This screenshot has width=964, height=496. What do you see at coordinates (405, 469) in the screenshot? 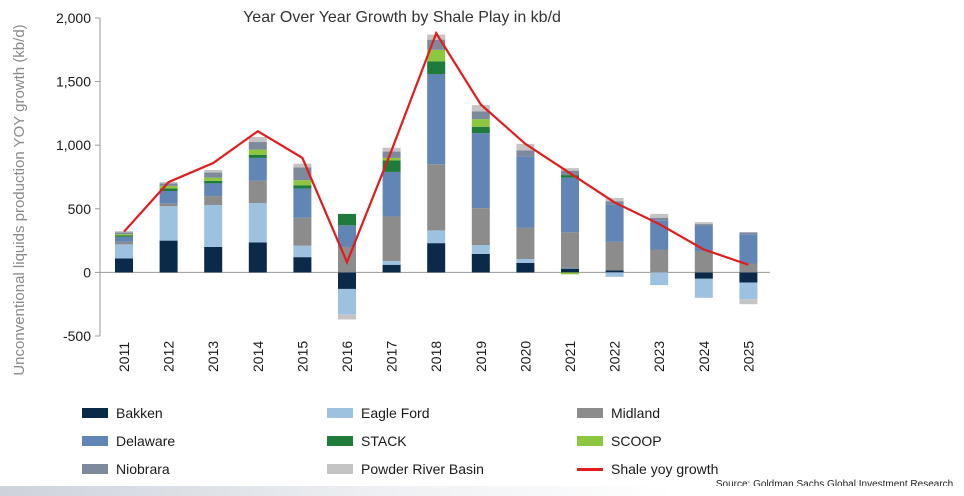
I see `legend-item: Powder River Basin` at bounding box center [405, 469].